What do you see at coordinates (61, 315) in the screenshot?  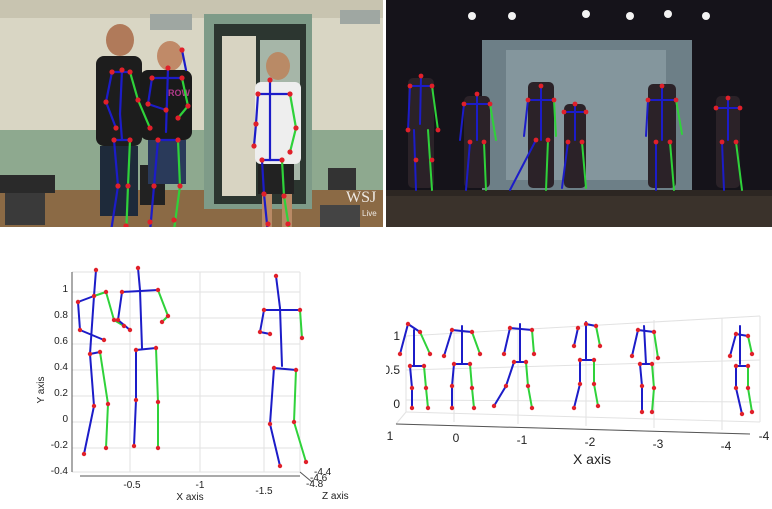 I see `y-tick: 0.8` at bounding box center [61, 315].